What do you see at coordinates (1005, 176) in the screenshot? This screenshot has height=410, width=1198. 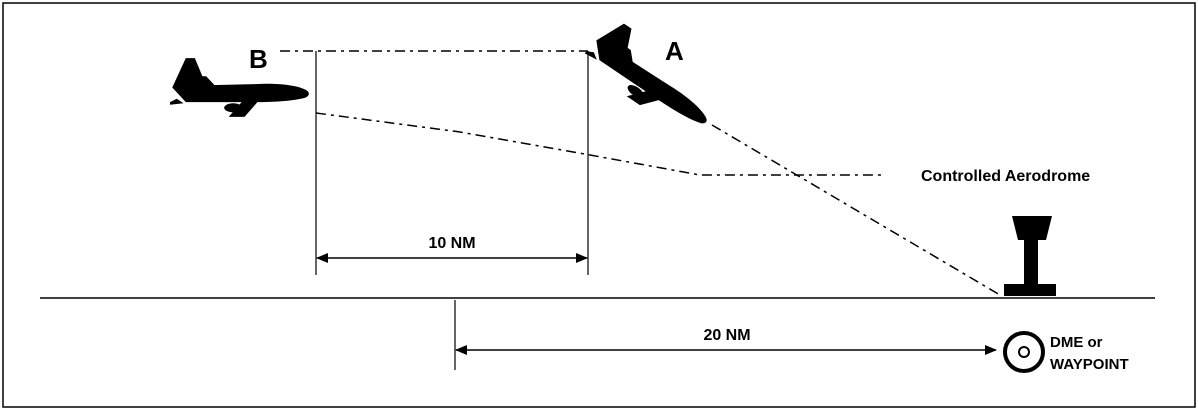 I see `aerodrome-label: Controlled Aerodrome` at bounding box center [1005, 176].